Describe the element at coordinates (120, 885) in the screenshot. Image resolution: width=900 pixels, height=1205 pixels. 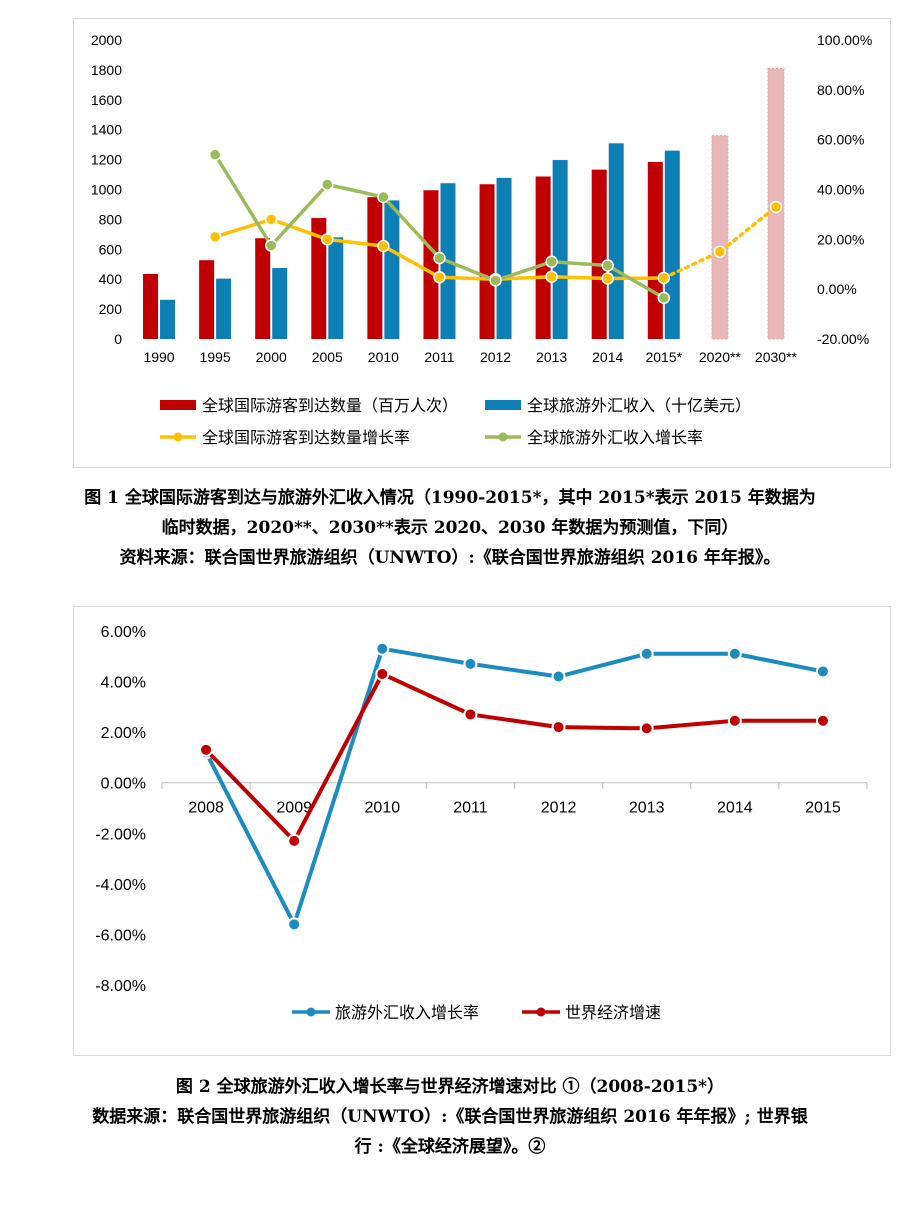
I see `y-tick-label: -4.00%` at that location.